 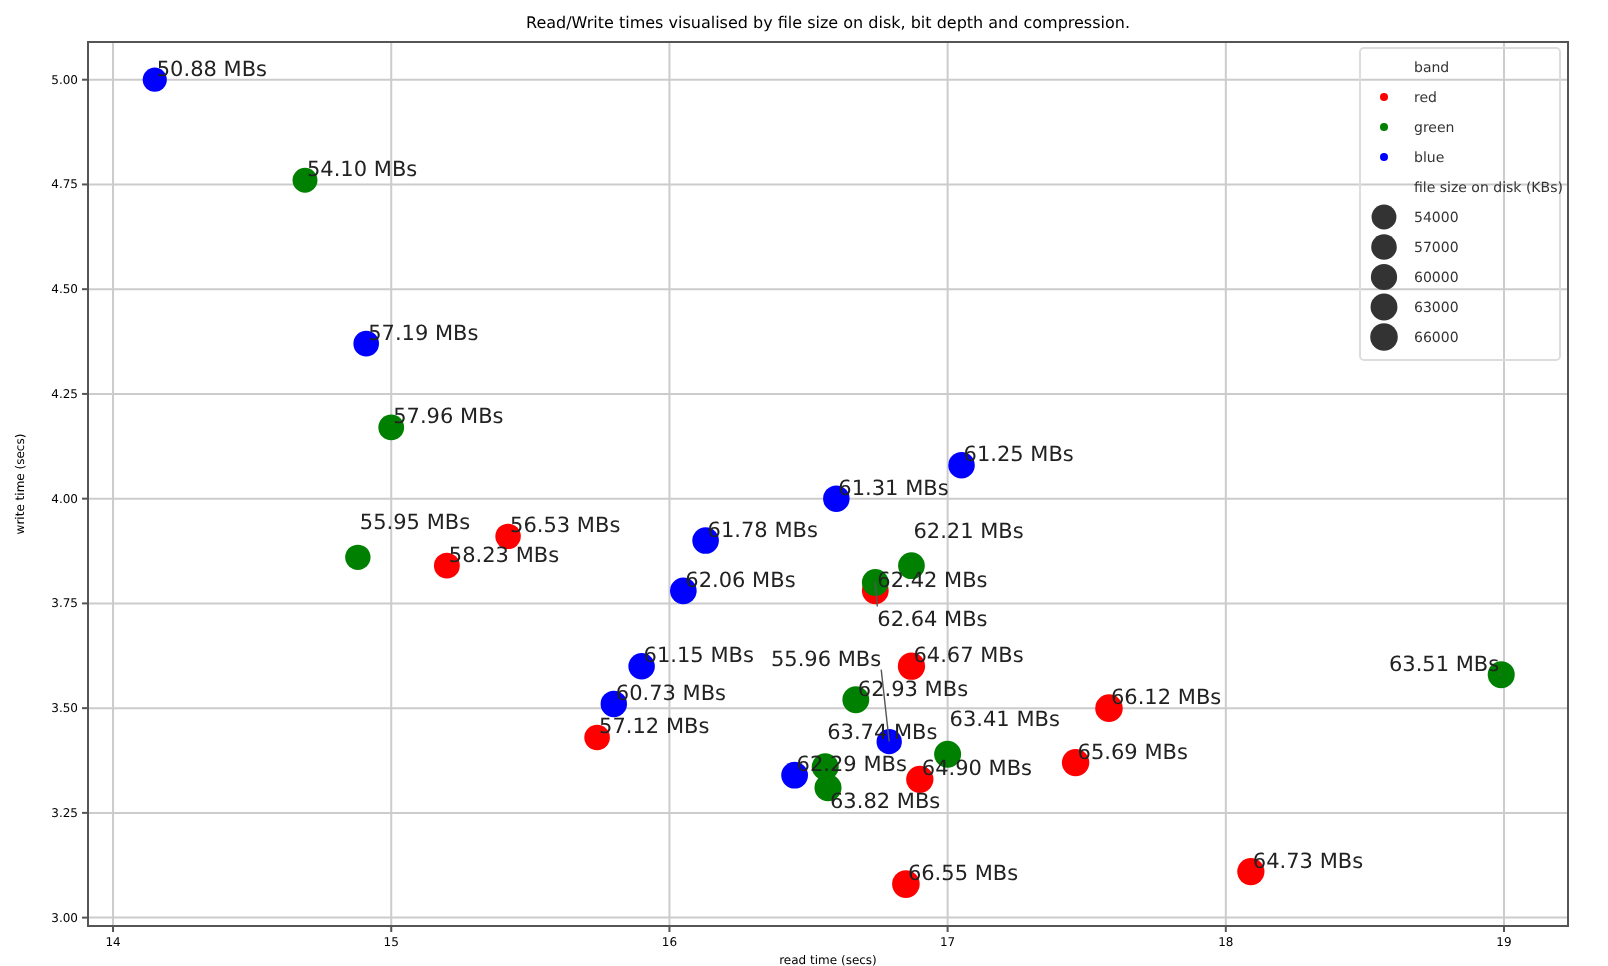 I want to click on annotation: 57.19 MBs, so click(x=423, y=333).